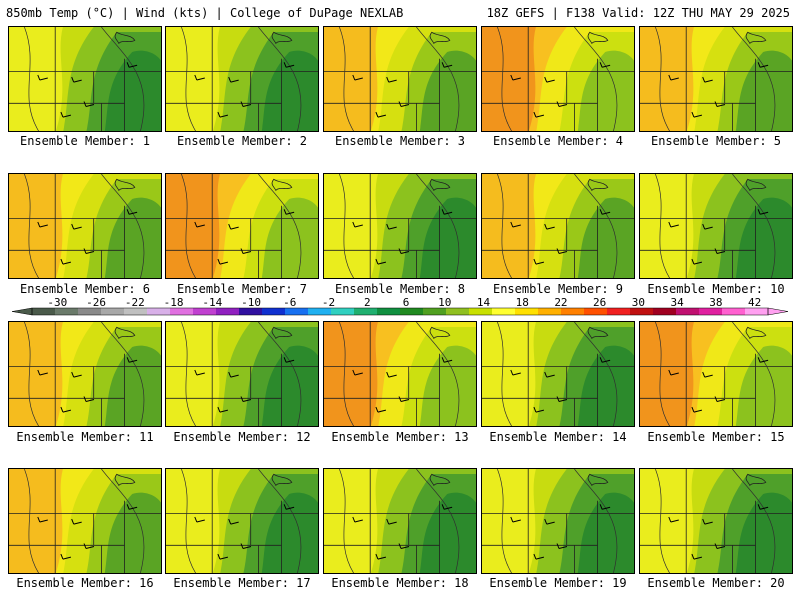 The image size is (800, 600). Describe the element at coordinates (638, 302) in the screenshot. I see `colorbar-tick-label: 30` at that location.